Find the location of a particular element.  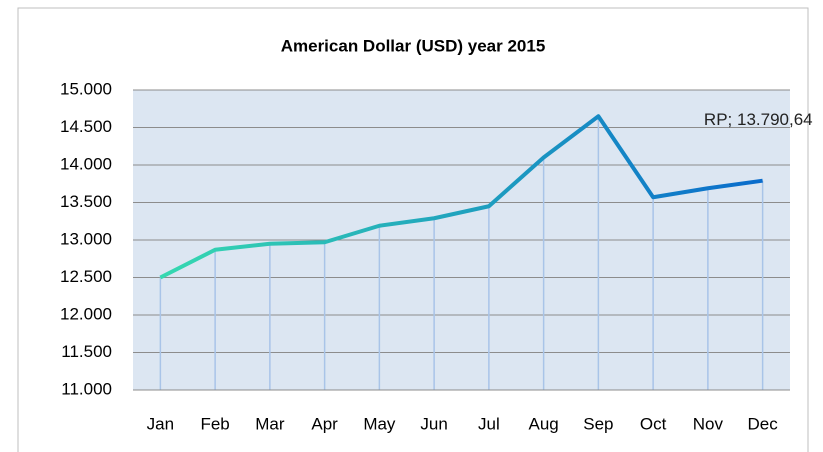

x-tick-label: Jan is located at coordinates (160, 423).